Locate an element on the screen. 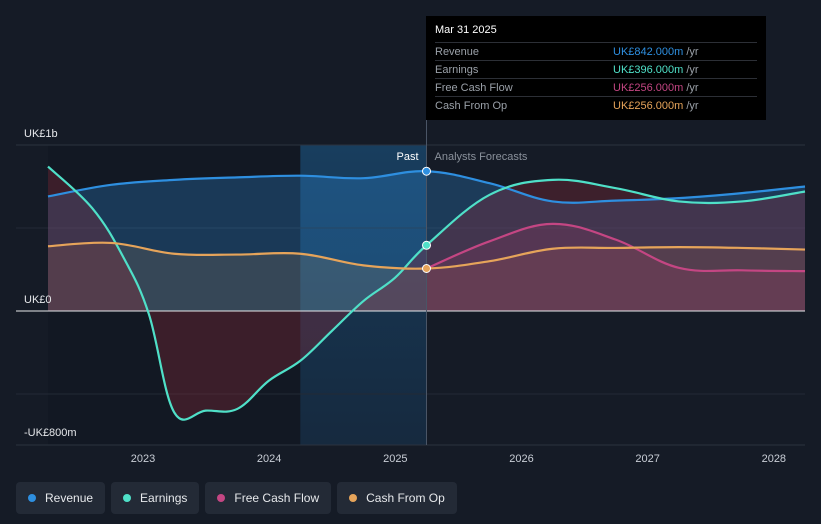 This screenshot has height=524, width=821. y-axis-label-zero: UK£0 is located at coordinates (38, 300).